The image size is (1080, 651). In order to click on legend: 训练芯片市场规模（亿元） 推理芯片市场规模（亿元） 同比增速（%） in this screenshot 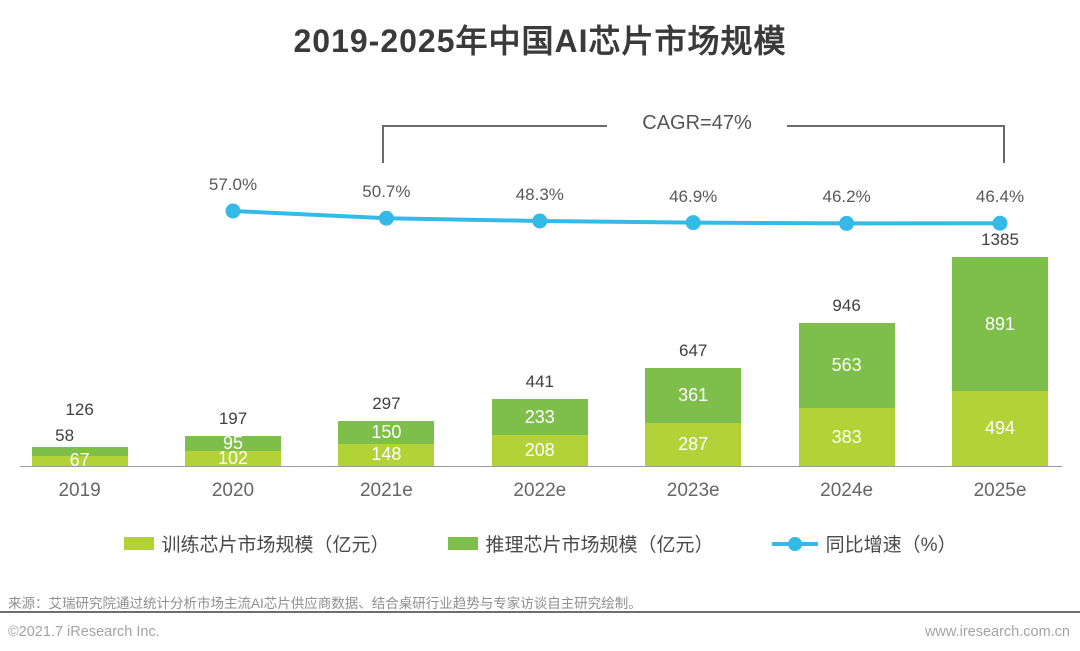, I will do `click(540, 543)`.